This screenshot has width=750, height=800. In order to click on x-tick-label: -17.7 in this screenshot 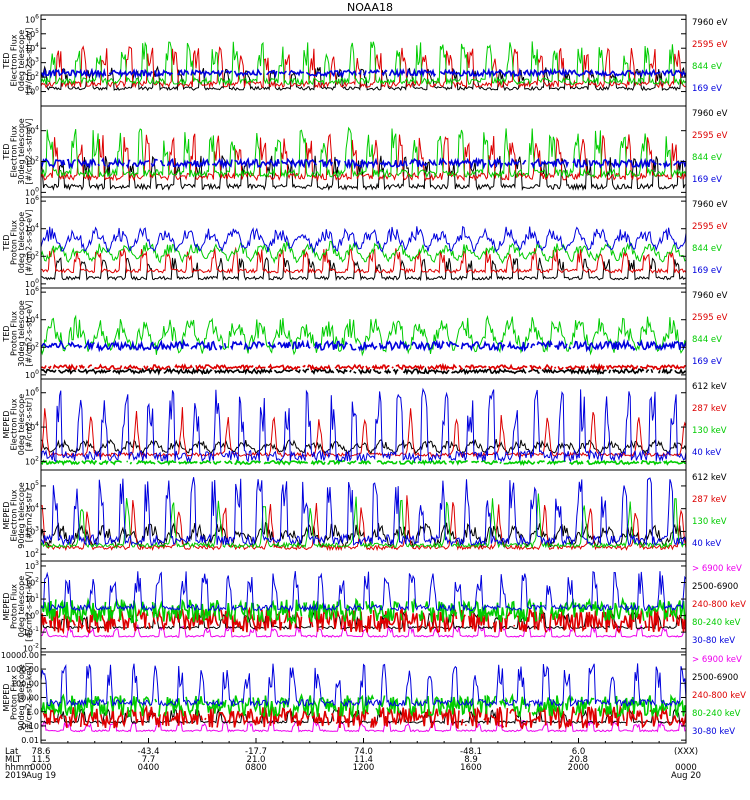, I will do `click(256, 752)`.